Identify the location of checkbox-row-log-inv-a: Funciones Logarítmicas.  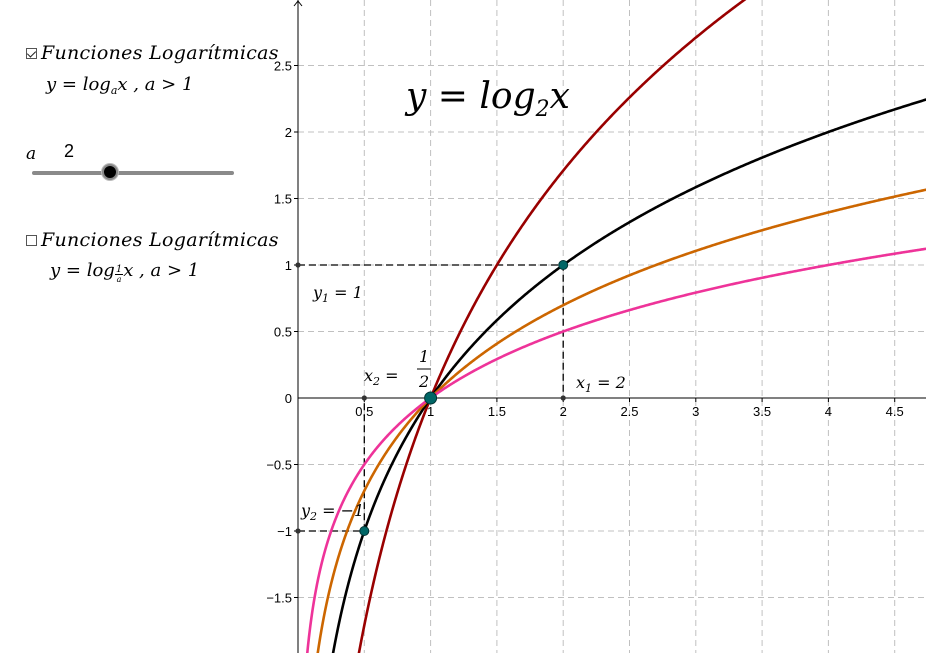
(152, 240).